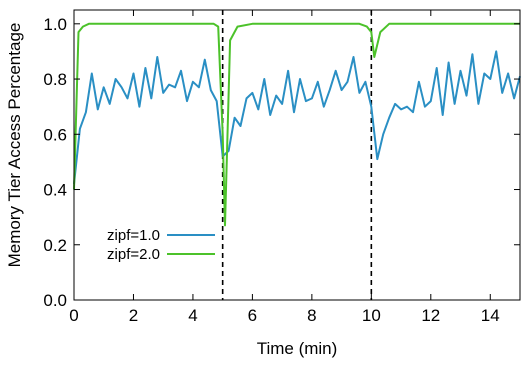  What do you see at coordinates (133, 315) in the screenshot?
I see `x-tick-label: 2` at bounding box center [133, 315].